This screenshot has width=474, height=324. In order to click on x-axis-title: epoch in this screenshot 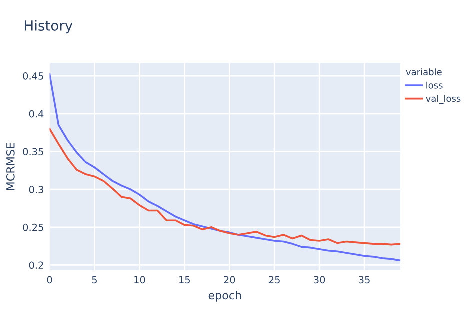, I will do `click(225, 296)`.